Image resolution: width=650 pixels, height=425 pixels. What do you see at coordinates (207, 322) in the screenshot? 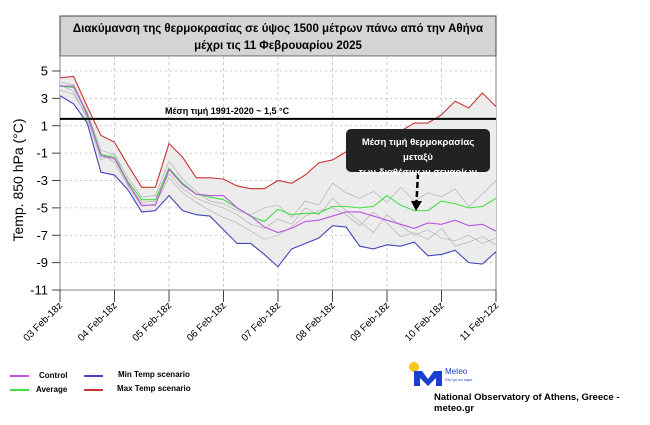
I see `x-tick-label: 06 Feb-18z` at bounding box center [207, 322].